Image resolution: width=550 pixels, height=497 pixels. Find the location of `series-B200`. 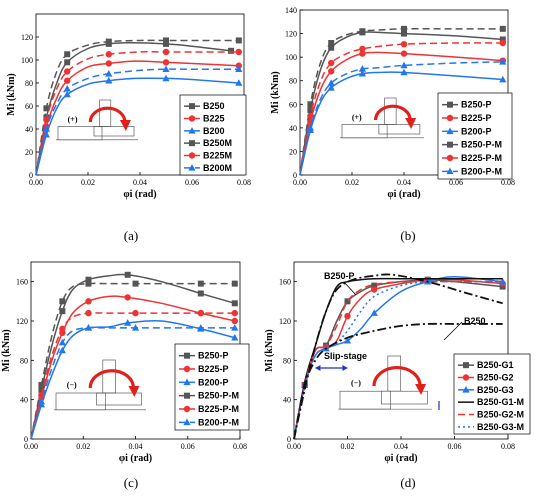

series-B200 is located at coordinates (139, 125).